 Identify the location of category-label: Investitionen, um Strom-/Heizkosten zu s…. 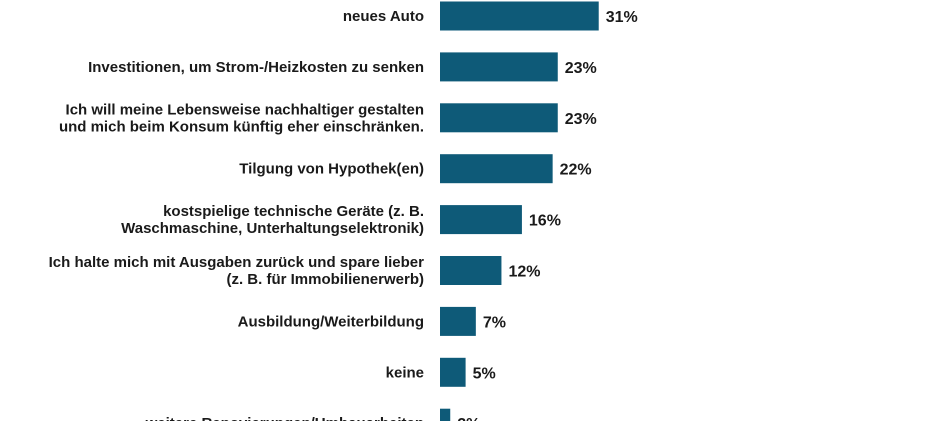
(256, 67).